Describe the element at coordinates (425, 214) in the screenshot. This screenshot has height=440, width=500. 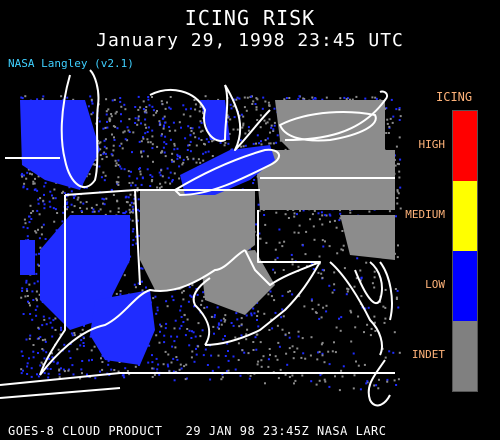
I see `legend-label-medium: MEDIUM` at that location.